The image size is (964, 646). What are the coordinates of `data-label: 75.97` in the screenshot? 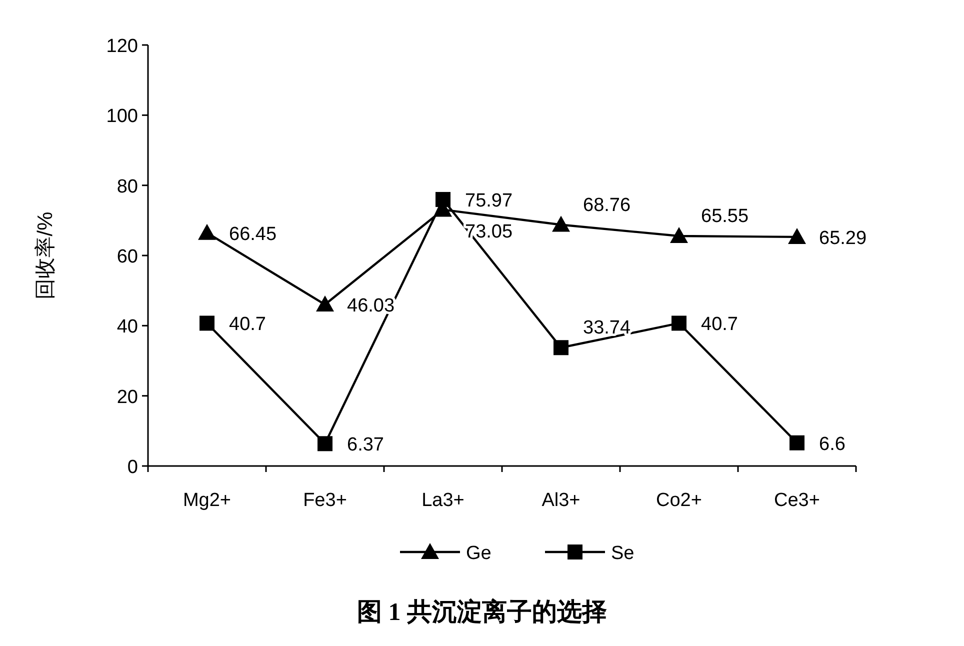 It's located at (489, 201).